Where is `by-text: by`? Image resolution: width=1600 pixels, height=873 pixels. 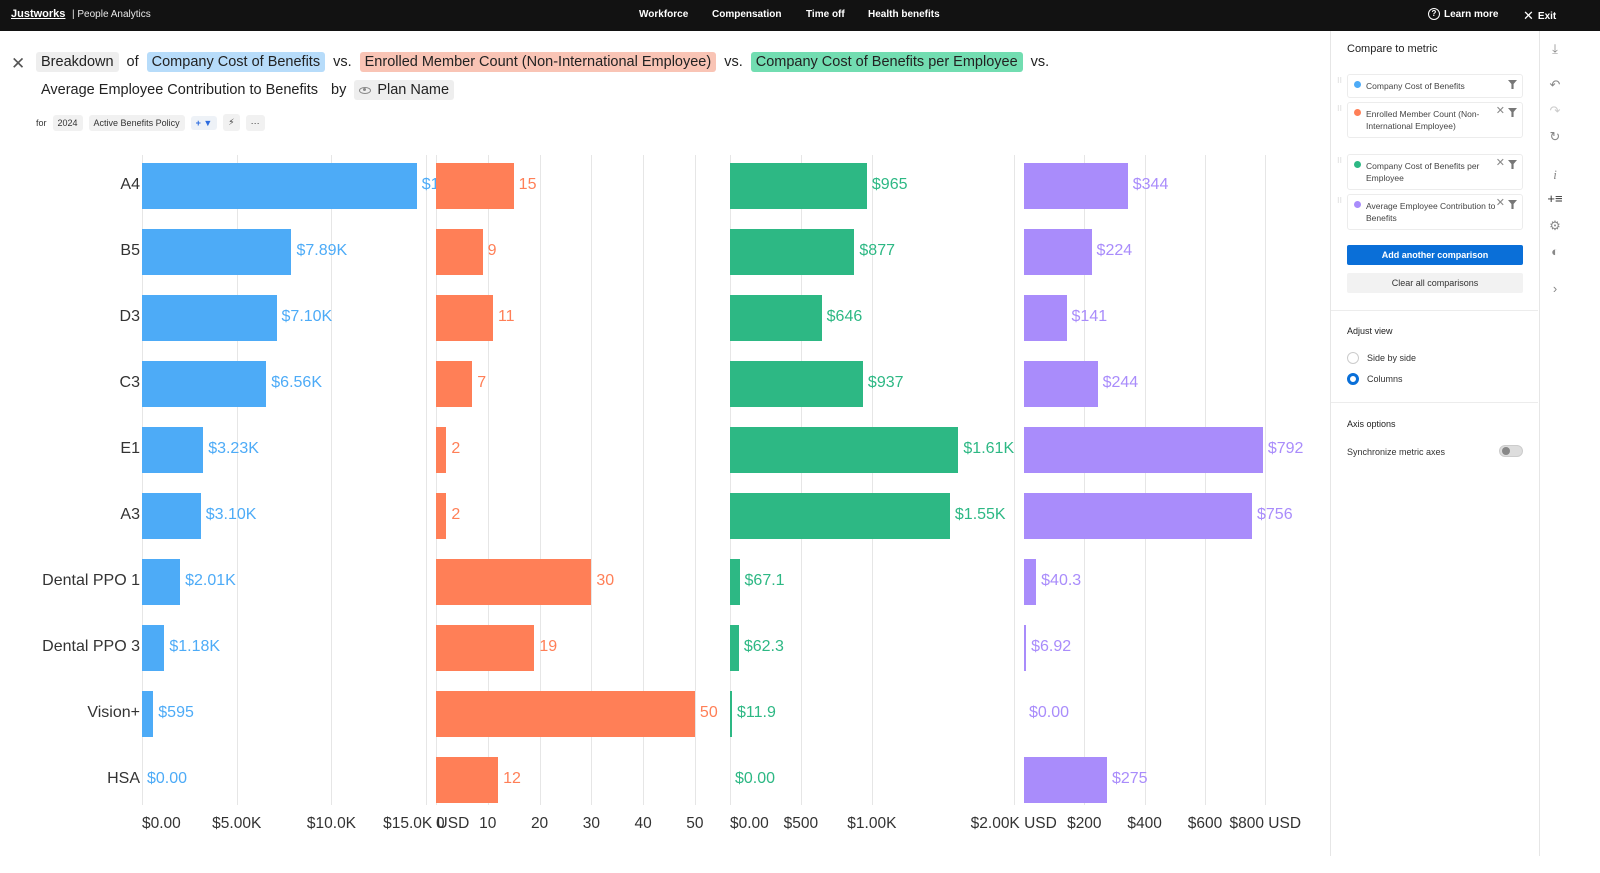 by-text: by is located at coordinates (339, 90).